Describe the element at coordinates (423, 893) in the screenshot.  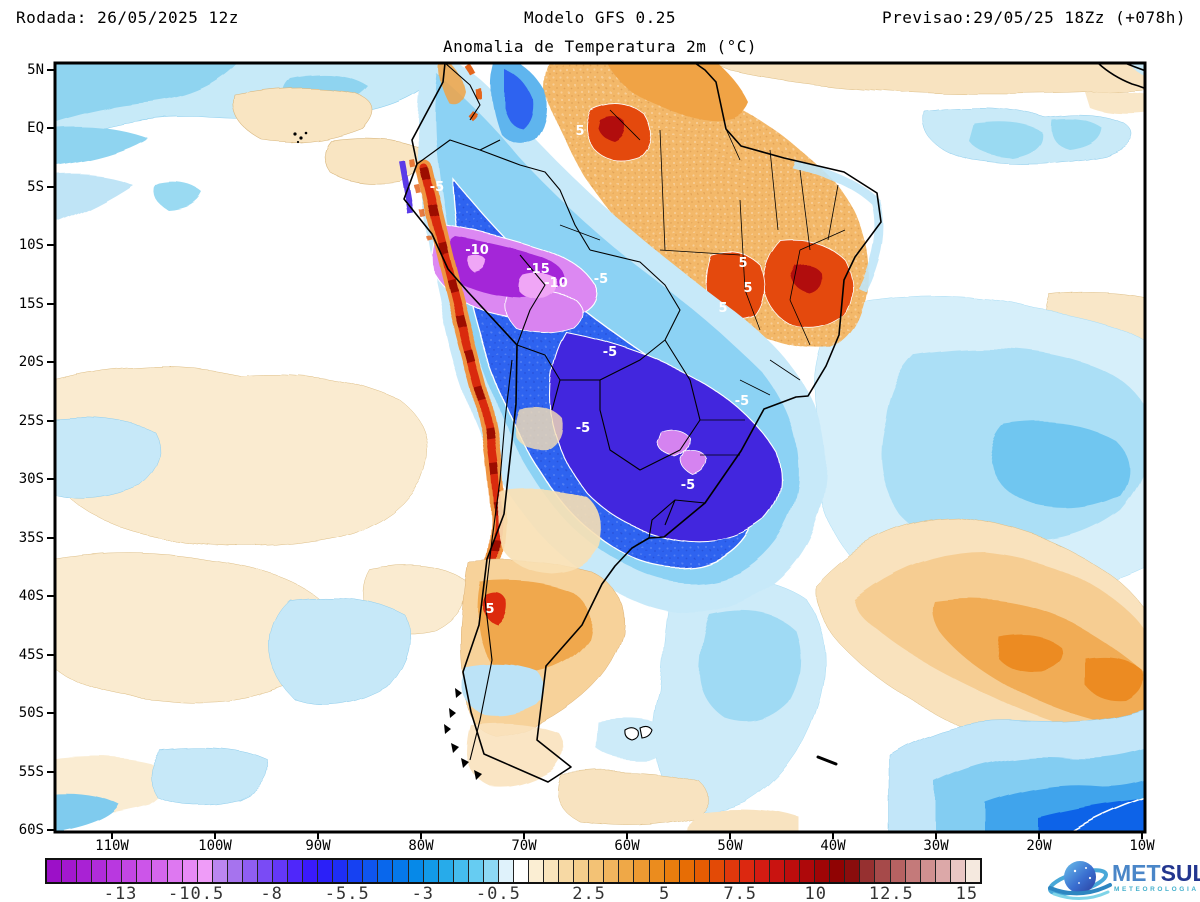
I see `colorbar-tick-label: -3` at that location.